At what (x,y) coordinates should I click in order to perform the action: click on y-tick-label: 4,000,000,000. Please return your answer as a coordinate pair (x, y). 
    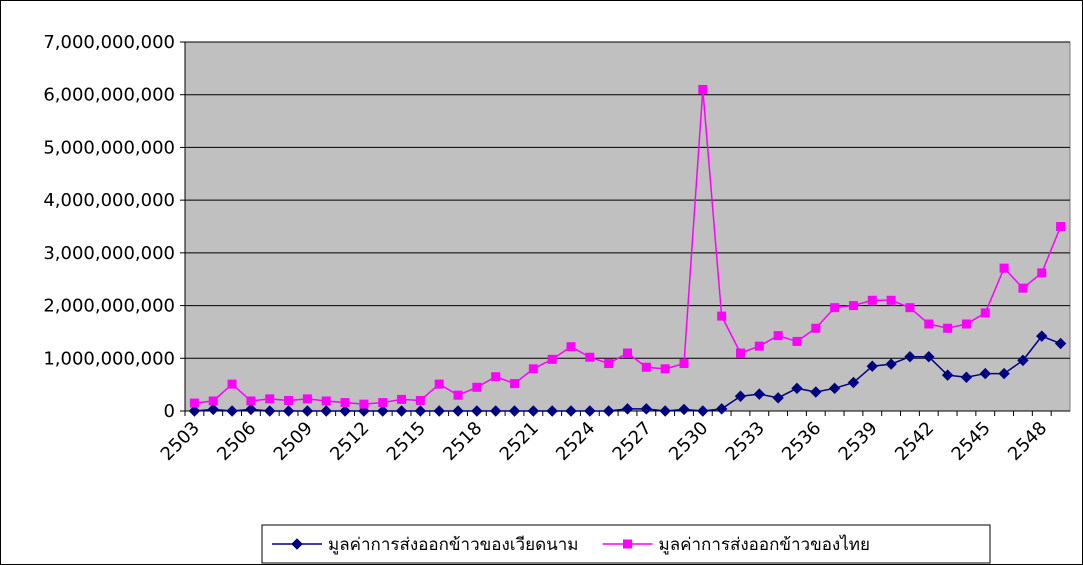
    Looking at the image, I should click on (109, 200).